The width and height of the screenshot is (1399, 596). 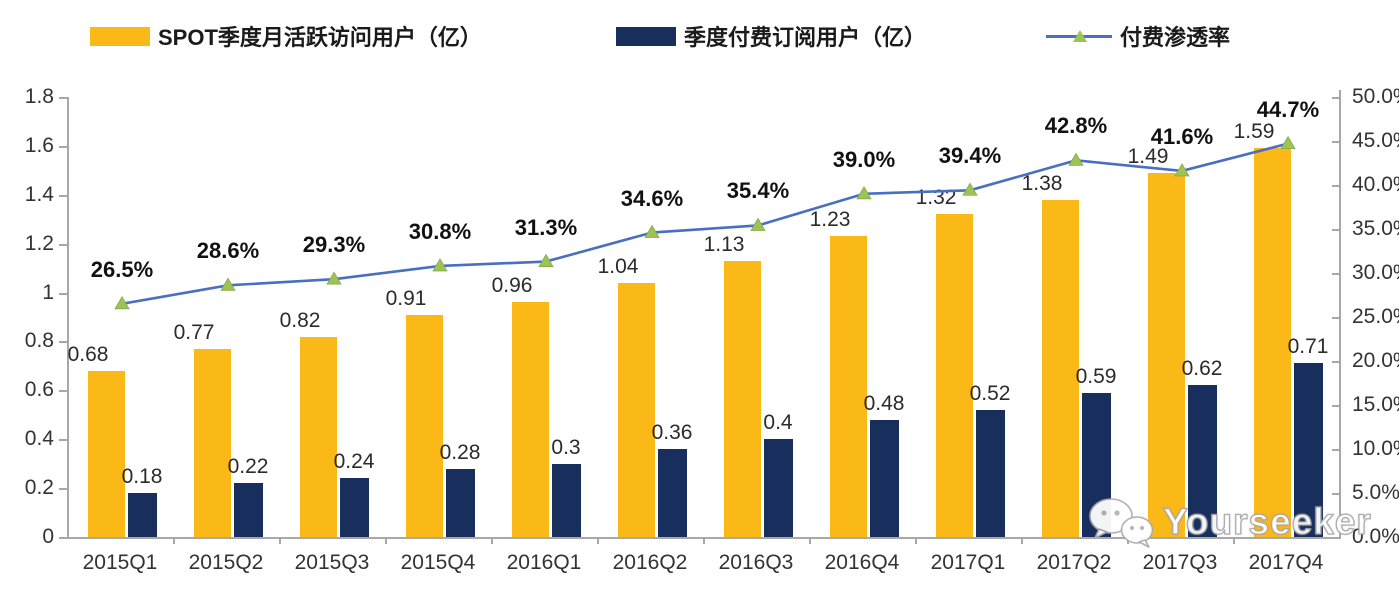 What do you see at coordinates (1180, 562) in the screenshot?
I see `x-axis-label: 2017Q3` at bounding box center [1180, 562].